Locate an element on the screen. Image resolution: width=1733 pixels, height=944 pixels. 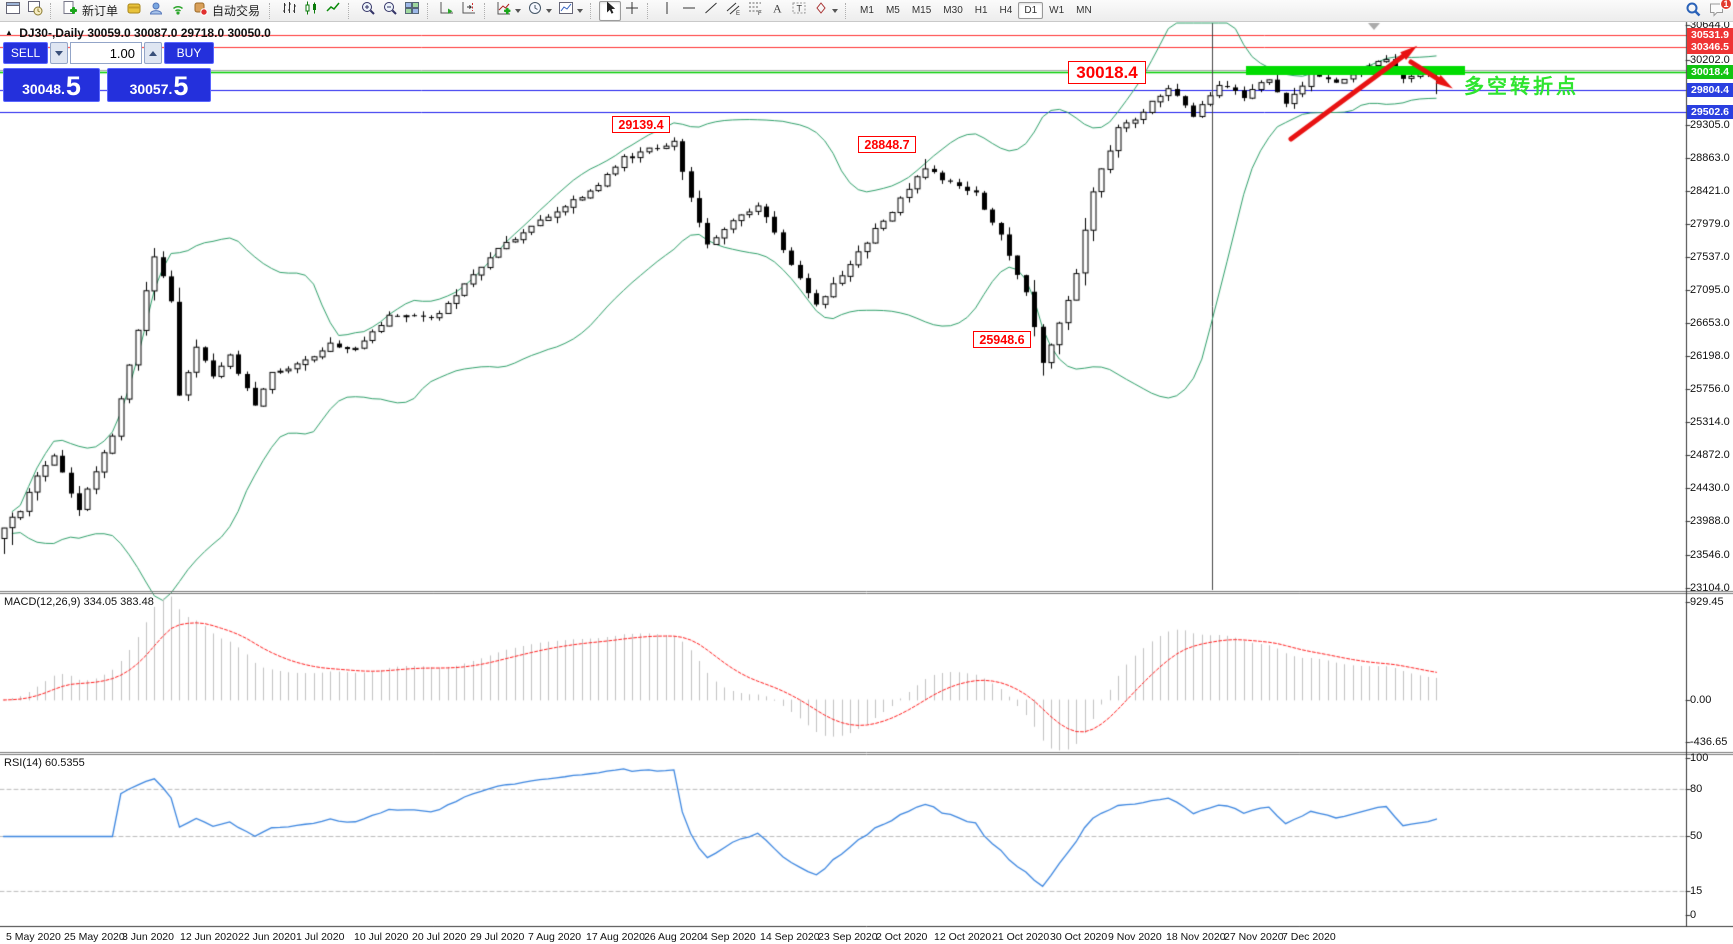
templates-button is located at coordinates (570, 11).